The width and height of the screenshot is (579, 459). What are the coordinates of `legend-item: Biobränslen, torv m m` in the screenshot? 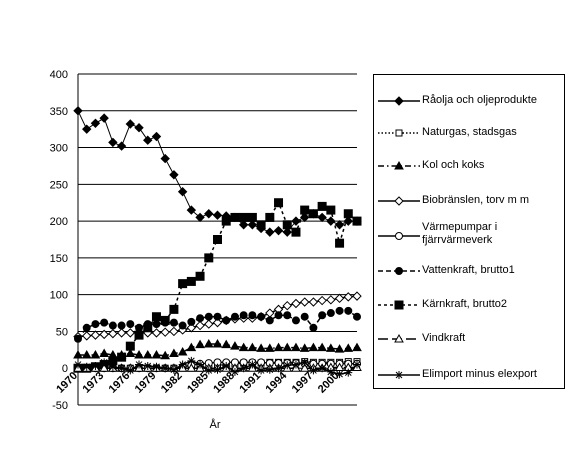 It's located at (469, 201).